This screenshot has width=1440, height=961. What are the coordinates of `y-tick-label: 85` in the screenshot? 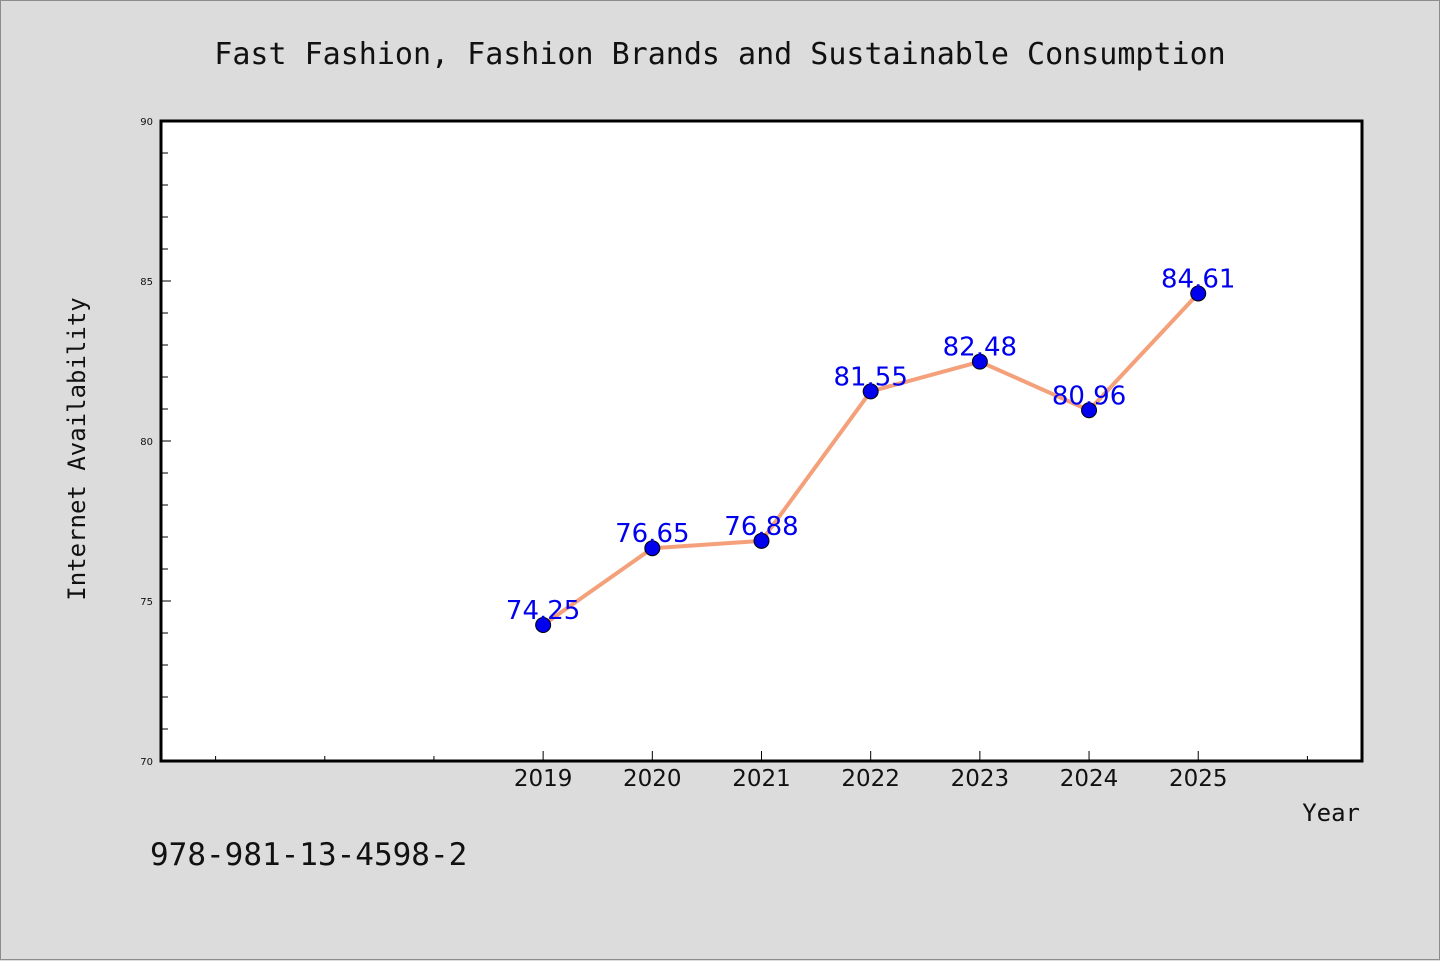 It's located at (146, 282).